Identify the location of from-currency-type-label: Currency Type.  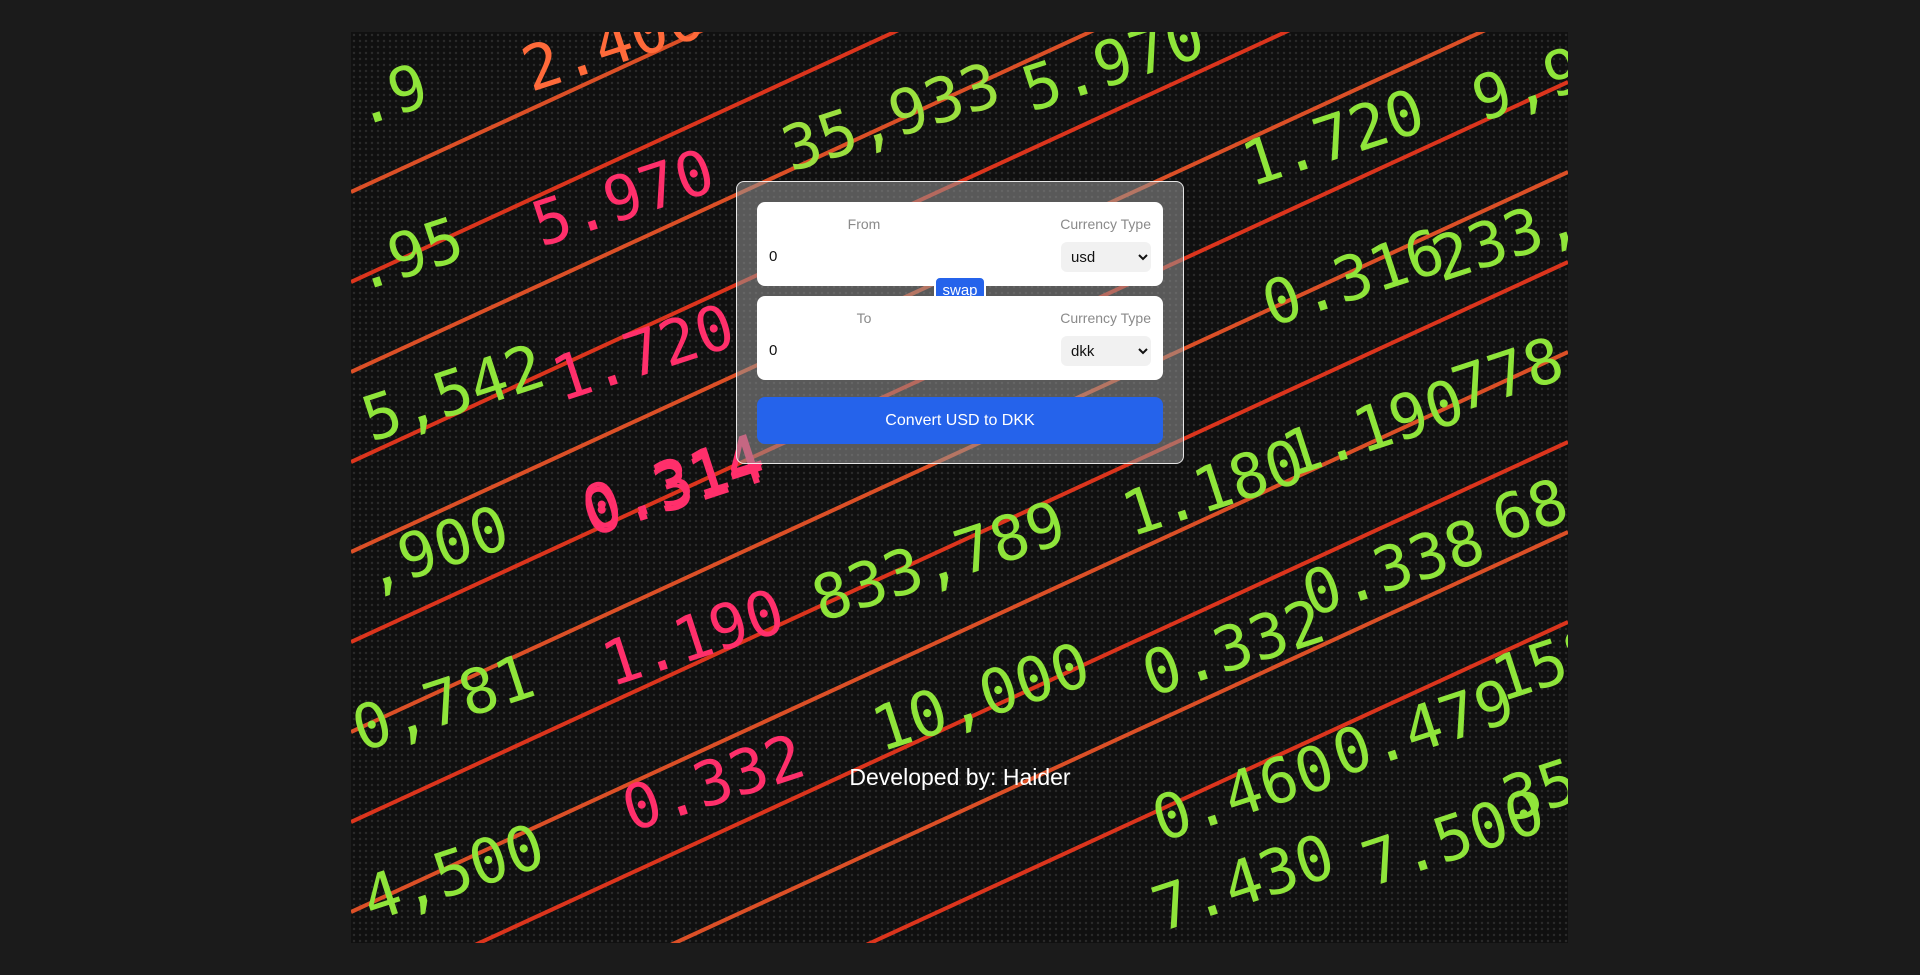
(1105, 224).